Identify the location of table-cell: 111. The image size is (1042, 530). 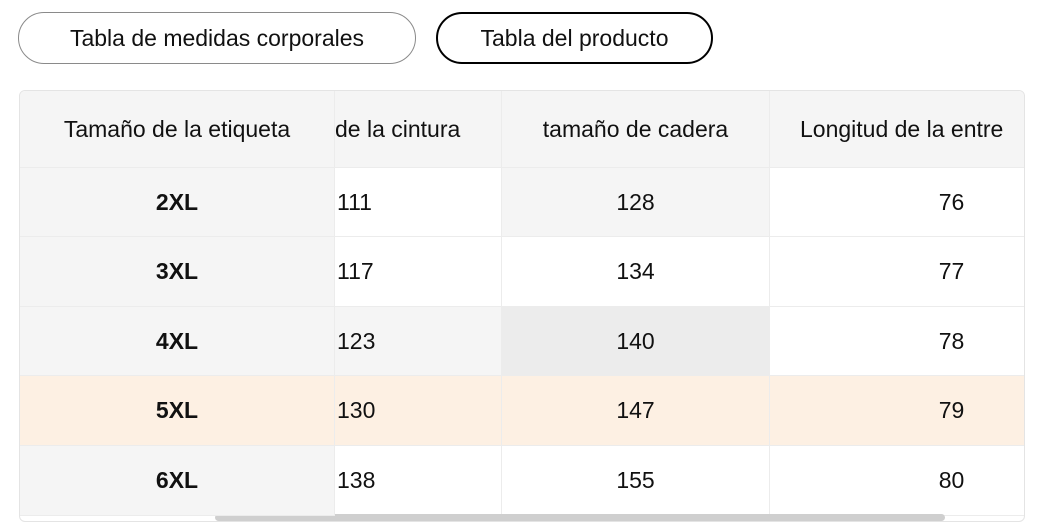
(418, 202).